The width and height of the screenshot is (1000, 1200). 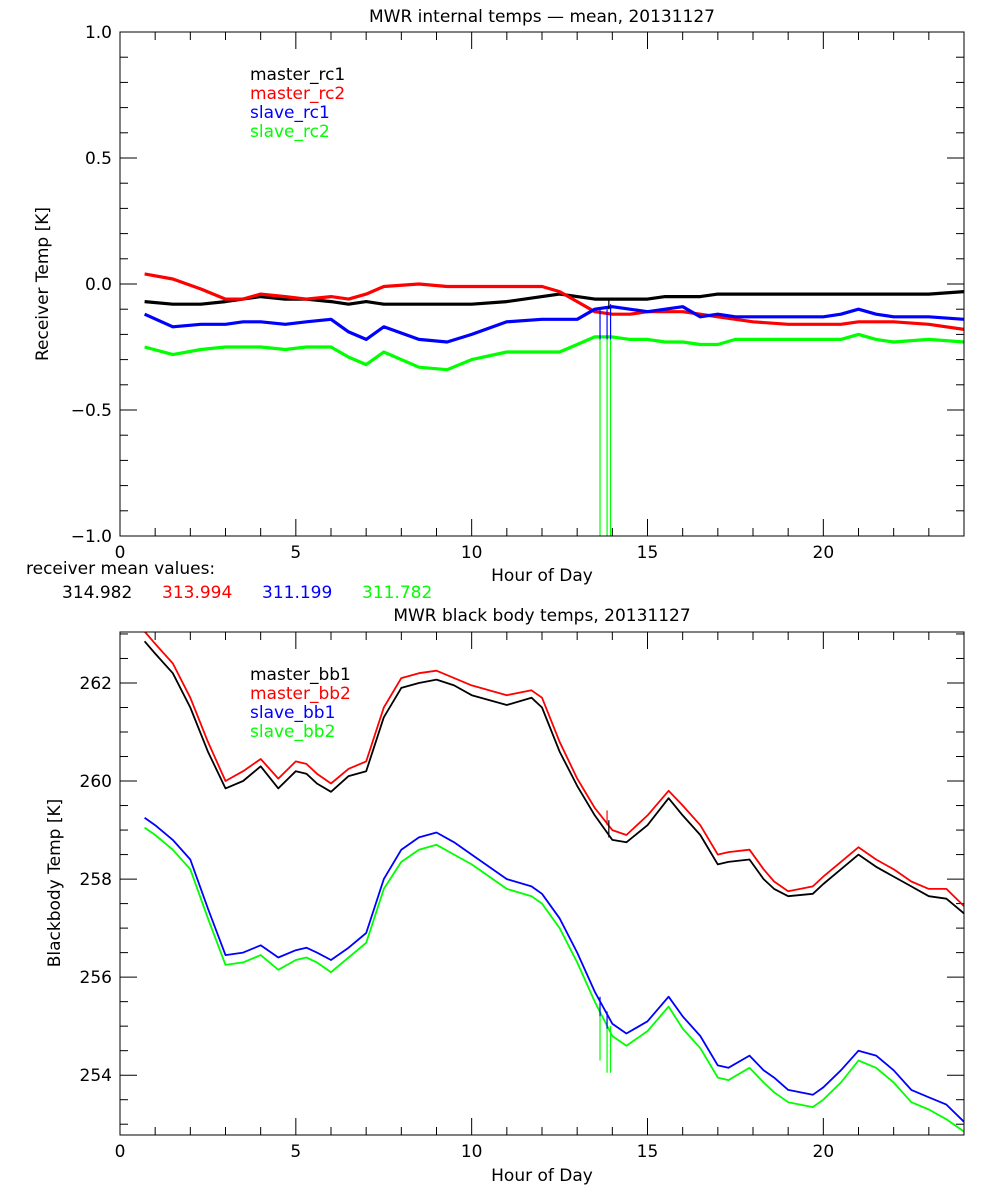 I want to click on series-line-slave-rc2, so click(x=554, y=352).